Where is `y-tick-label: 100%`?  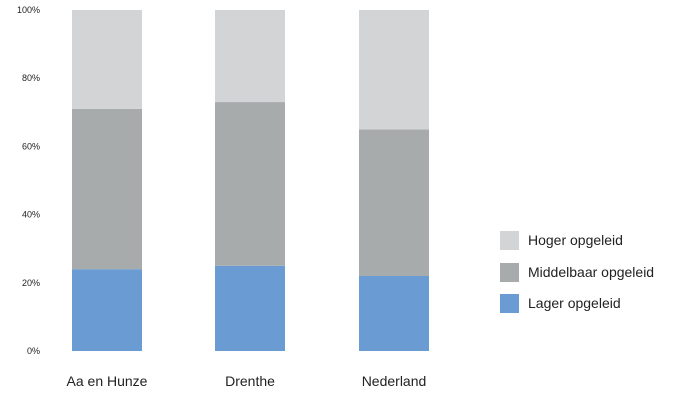
y-tick-label: 100% is located at coordinates (28, 10).